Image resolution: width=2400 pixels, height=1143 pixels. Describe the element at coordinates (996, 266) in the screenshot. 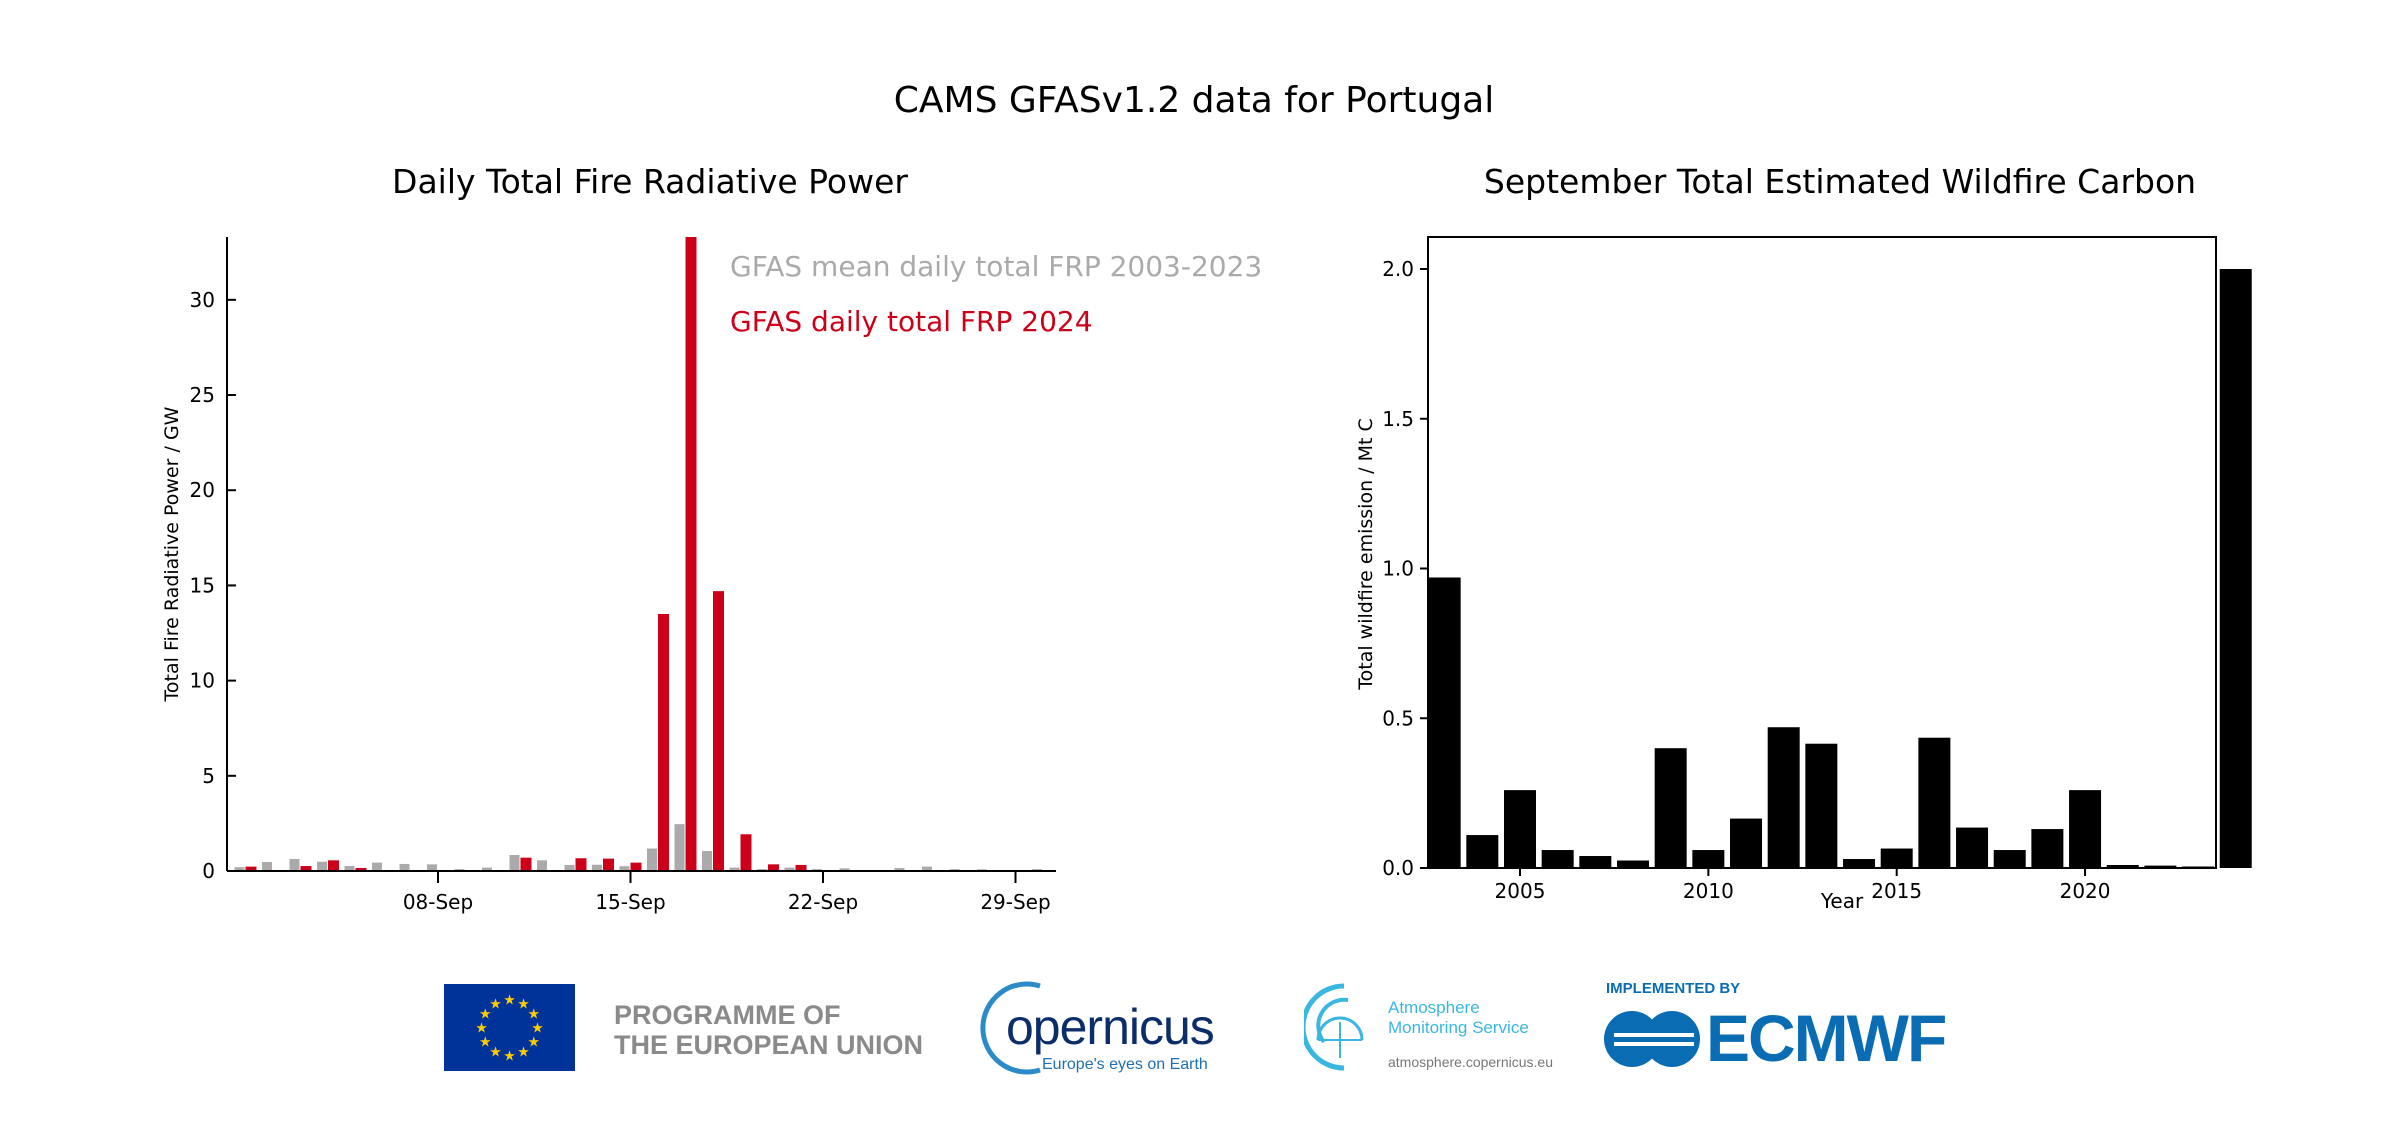

I see `legend-entry: GFAS mean daily total FRP 2003-2023` at that location.